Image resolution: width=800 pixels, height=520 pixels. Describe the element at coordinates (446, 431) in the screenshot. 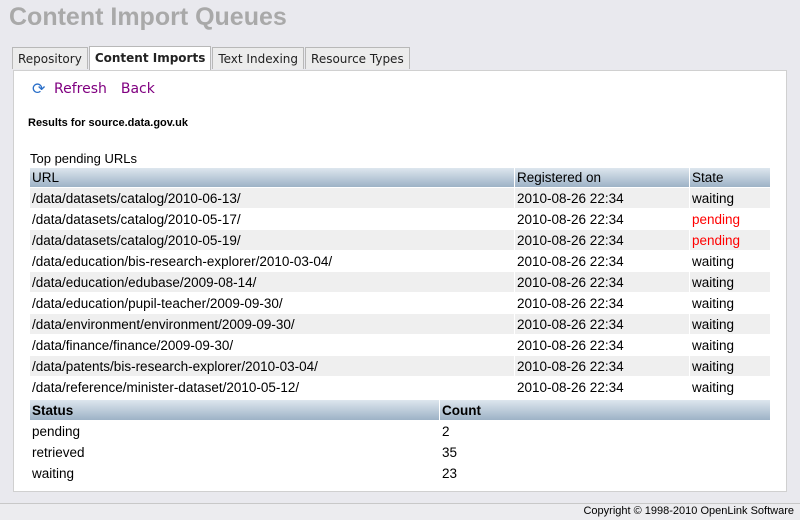

I see `cell-count: 2` at that location.